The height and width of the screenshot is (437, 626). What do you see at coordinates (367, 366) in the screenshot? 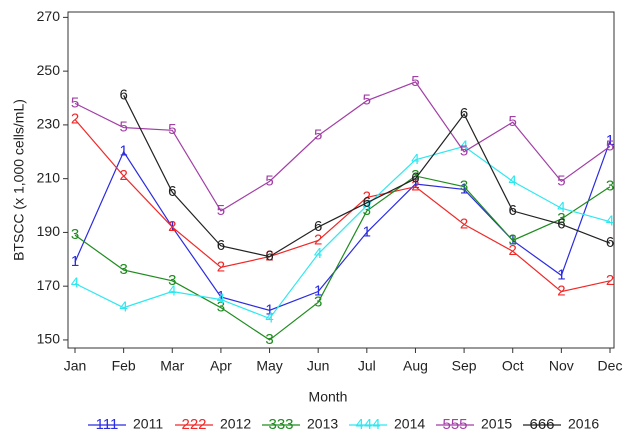
I see `x-tick-label: Jul` at bounding box center [367, 366].